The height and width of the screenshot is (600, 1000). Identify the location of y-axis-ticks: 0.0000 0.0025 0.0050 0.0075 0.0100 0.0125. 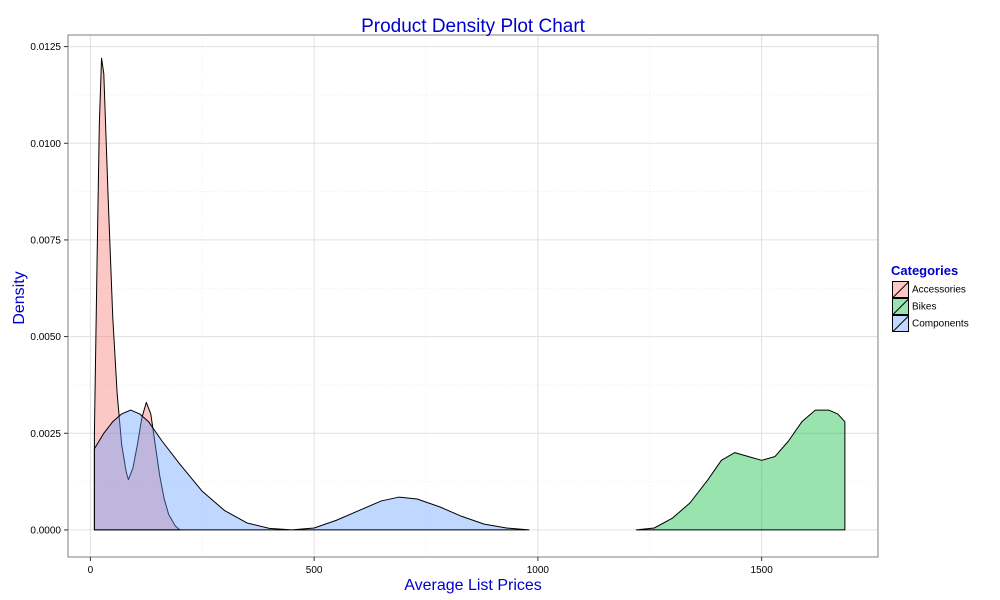
(49, 289).